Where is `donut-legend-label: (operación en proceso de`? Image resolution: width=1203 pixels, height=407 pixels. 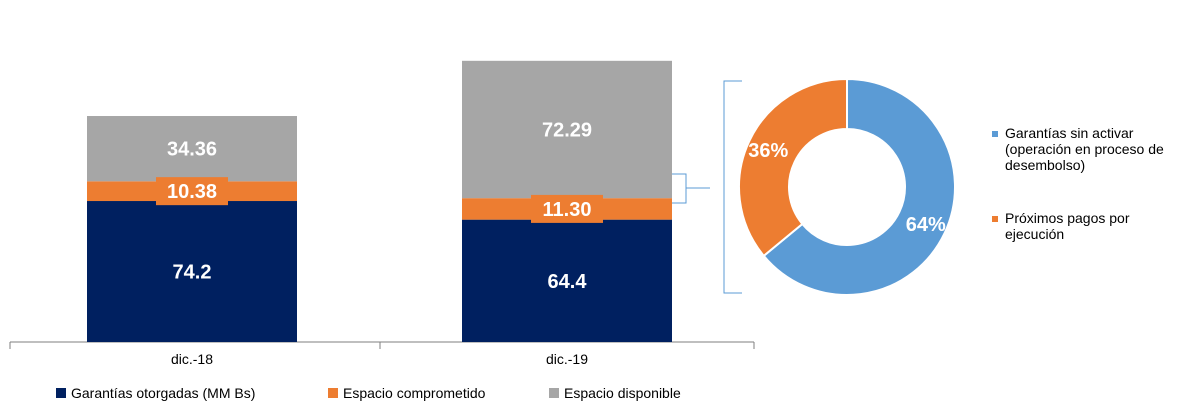
donut-legend-label: (operación en proceso de is located at coordinates (1084, 149).